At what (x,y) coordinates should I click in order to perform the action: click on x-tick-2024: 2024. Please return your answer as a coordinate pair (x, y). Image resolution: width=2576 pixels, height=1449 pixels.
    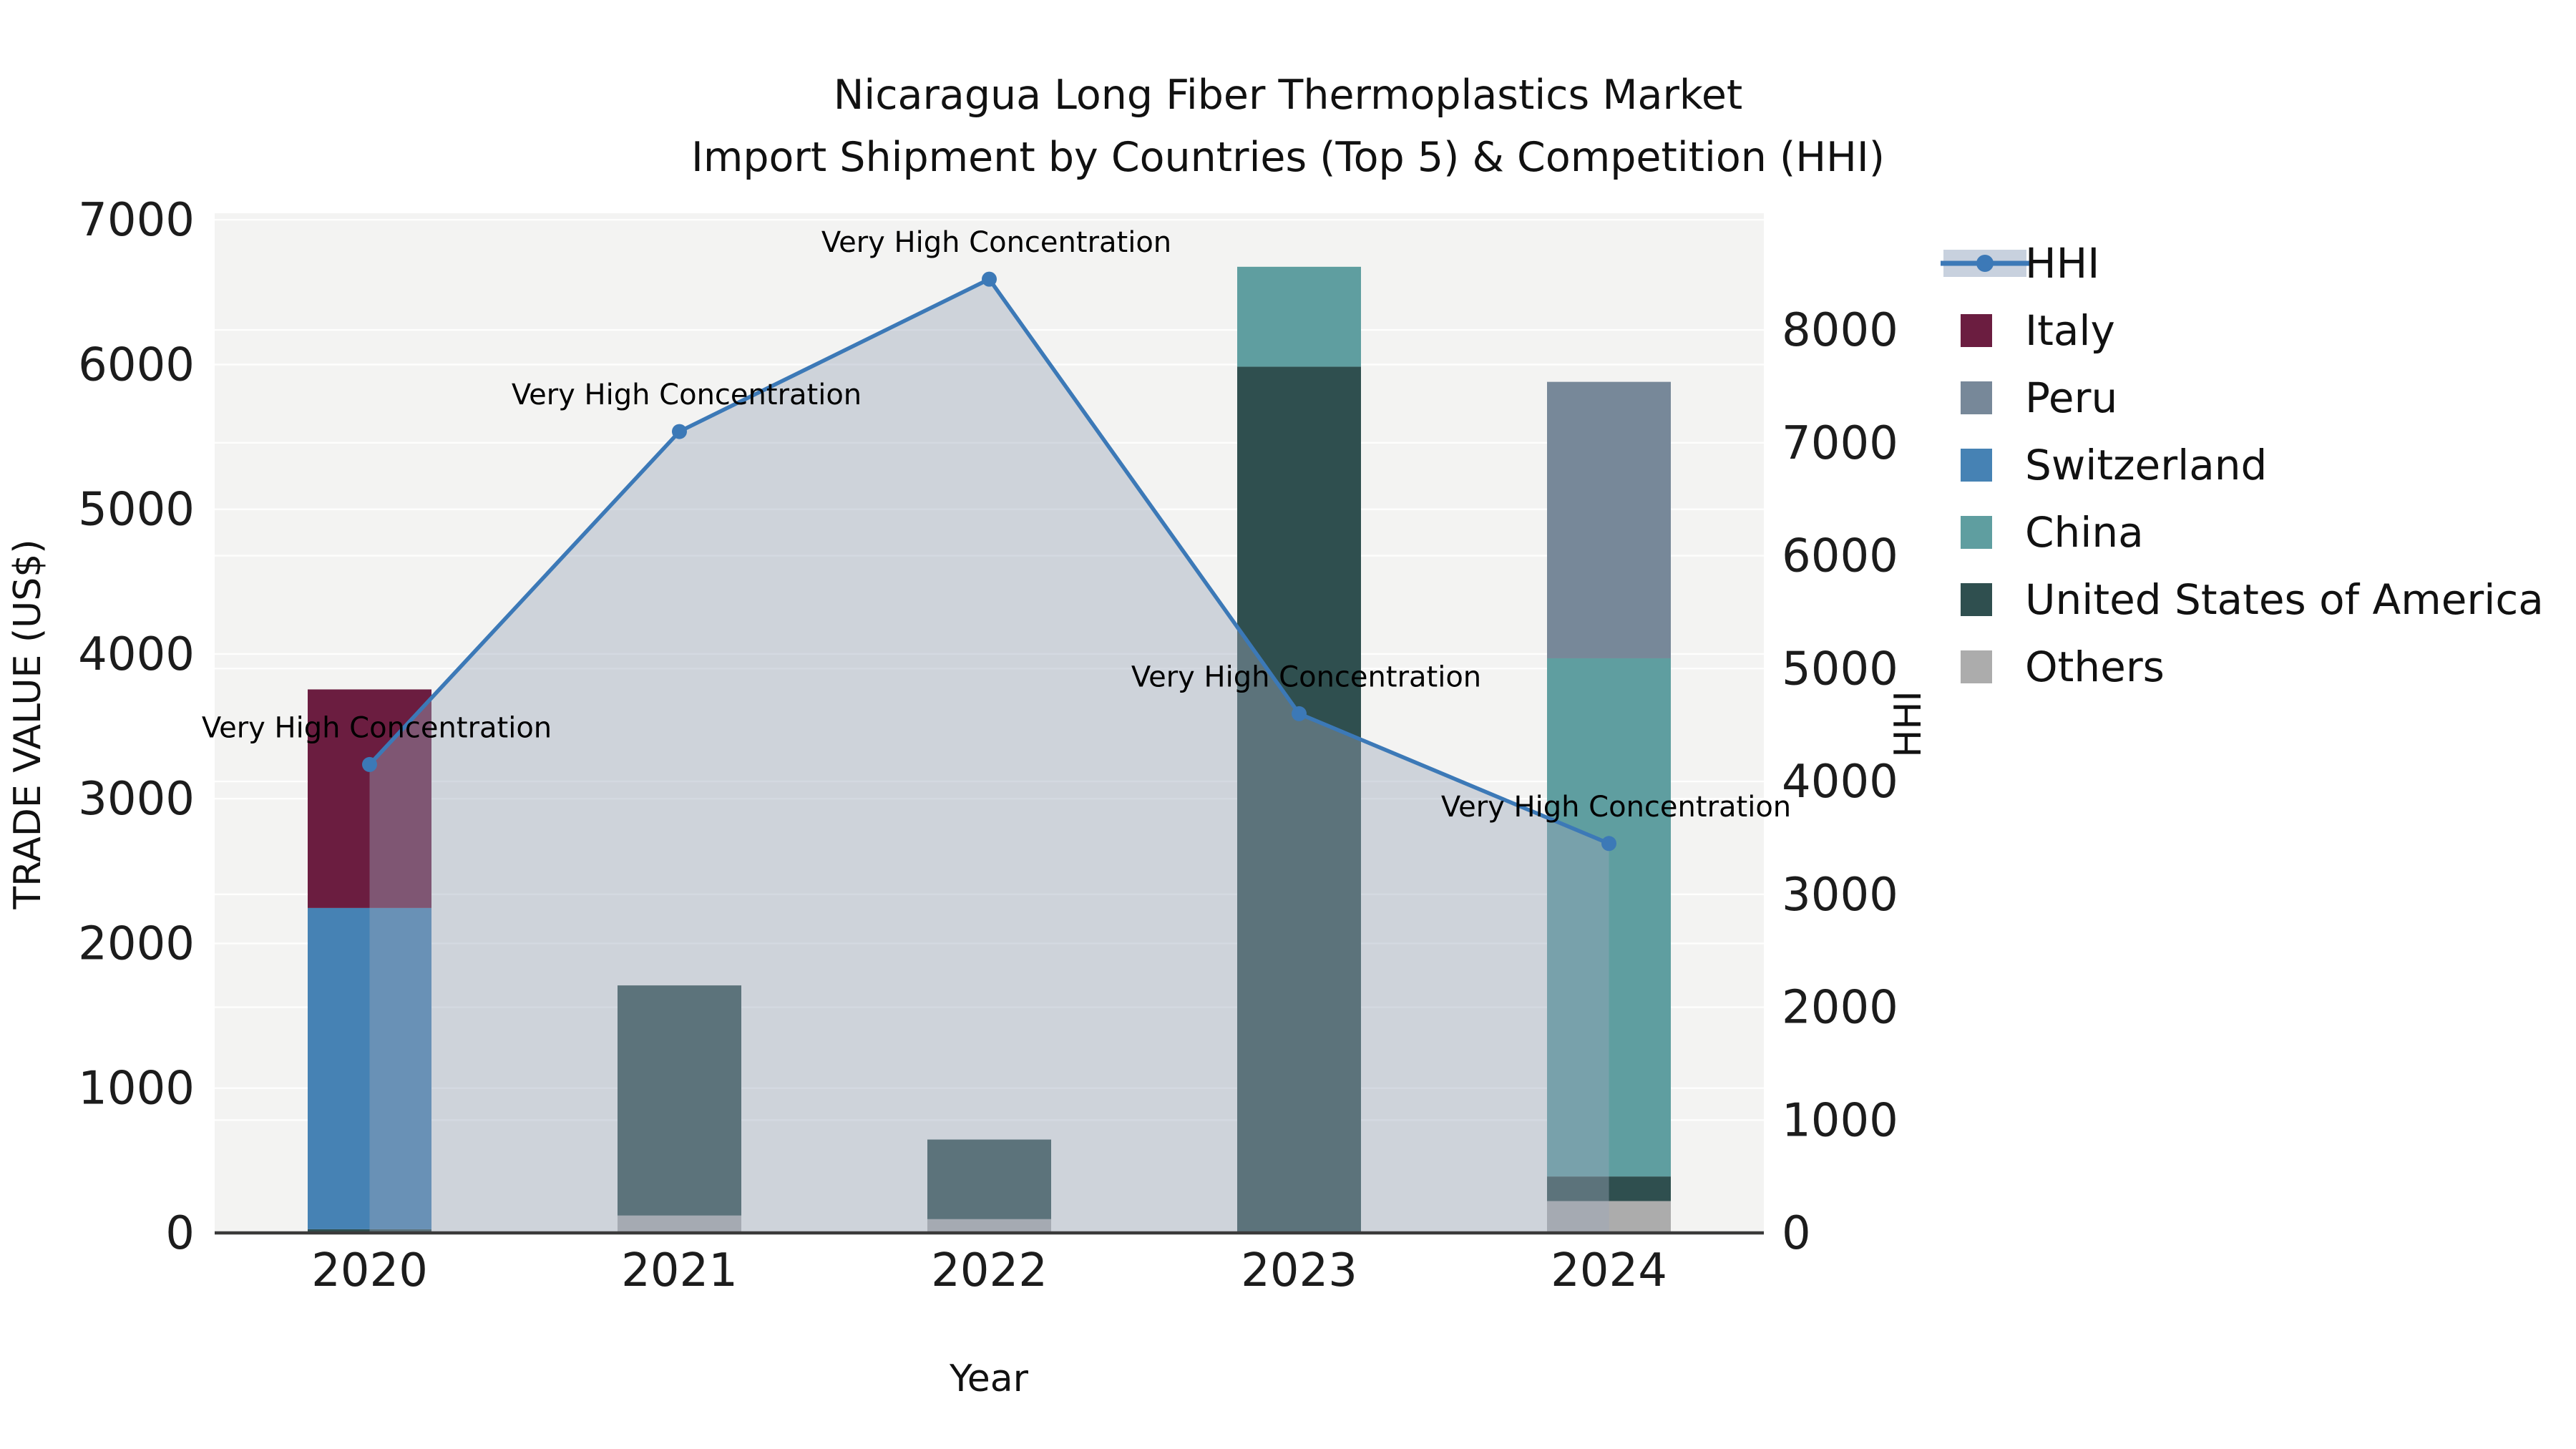
    Looking at the image, I should click on (1609, 1270).